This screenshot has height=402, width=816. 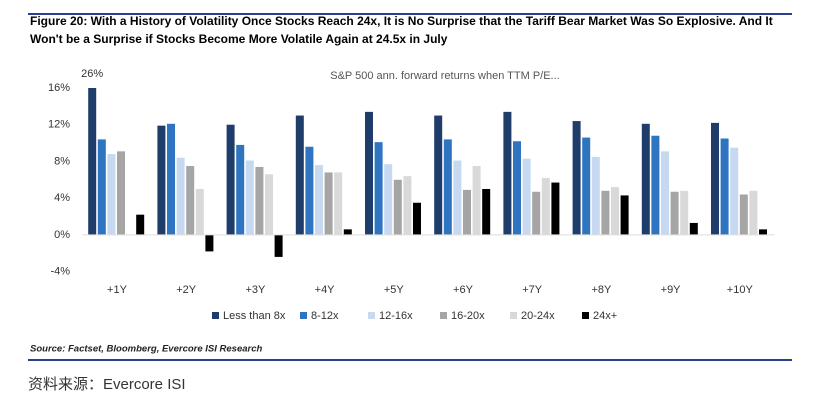 I want to click on legend-label: 16-20x, so click(x=468, y=316).